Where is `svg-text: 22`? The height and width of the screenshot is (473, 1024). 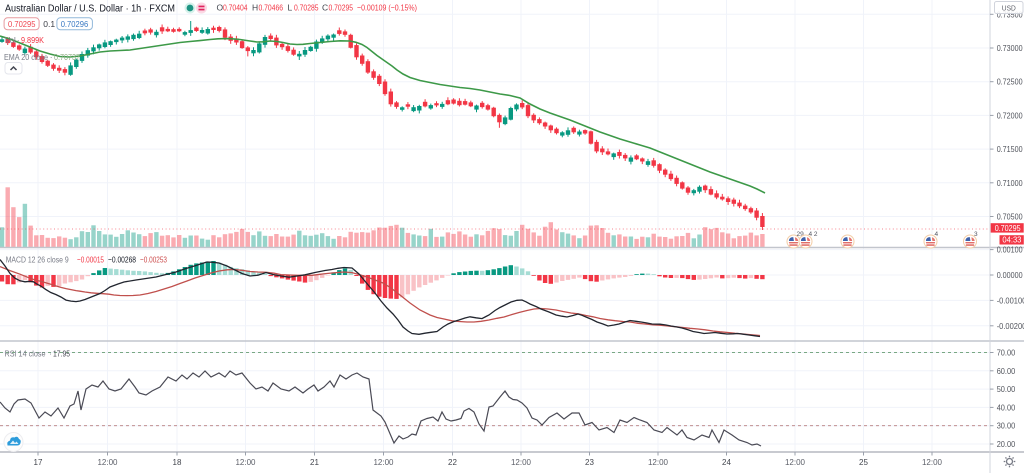 svg-text: 22 is located at coordinates (452, 462).